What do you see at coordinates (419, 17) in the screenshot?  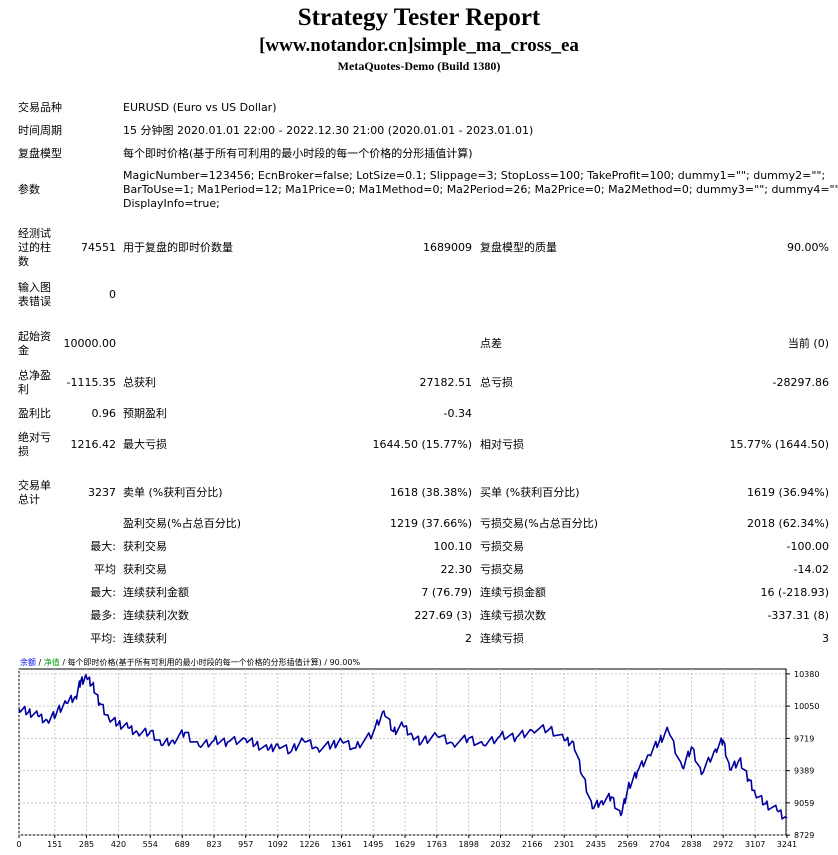 I see `report-title: Strategy Tester Report` at bounding box center [419, 17].